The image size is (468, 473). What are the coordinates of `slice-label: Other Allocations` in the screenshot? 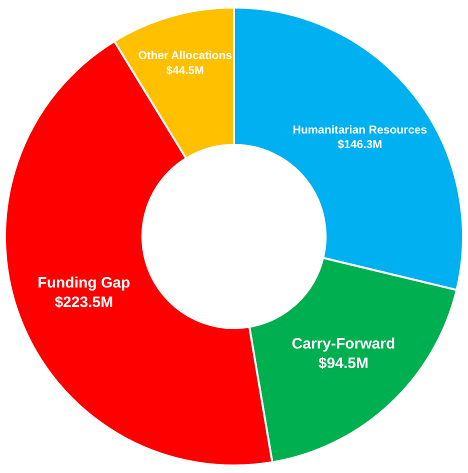 It's located at (185, 56).